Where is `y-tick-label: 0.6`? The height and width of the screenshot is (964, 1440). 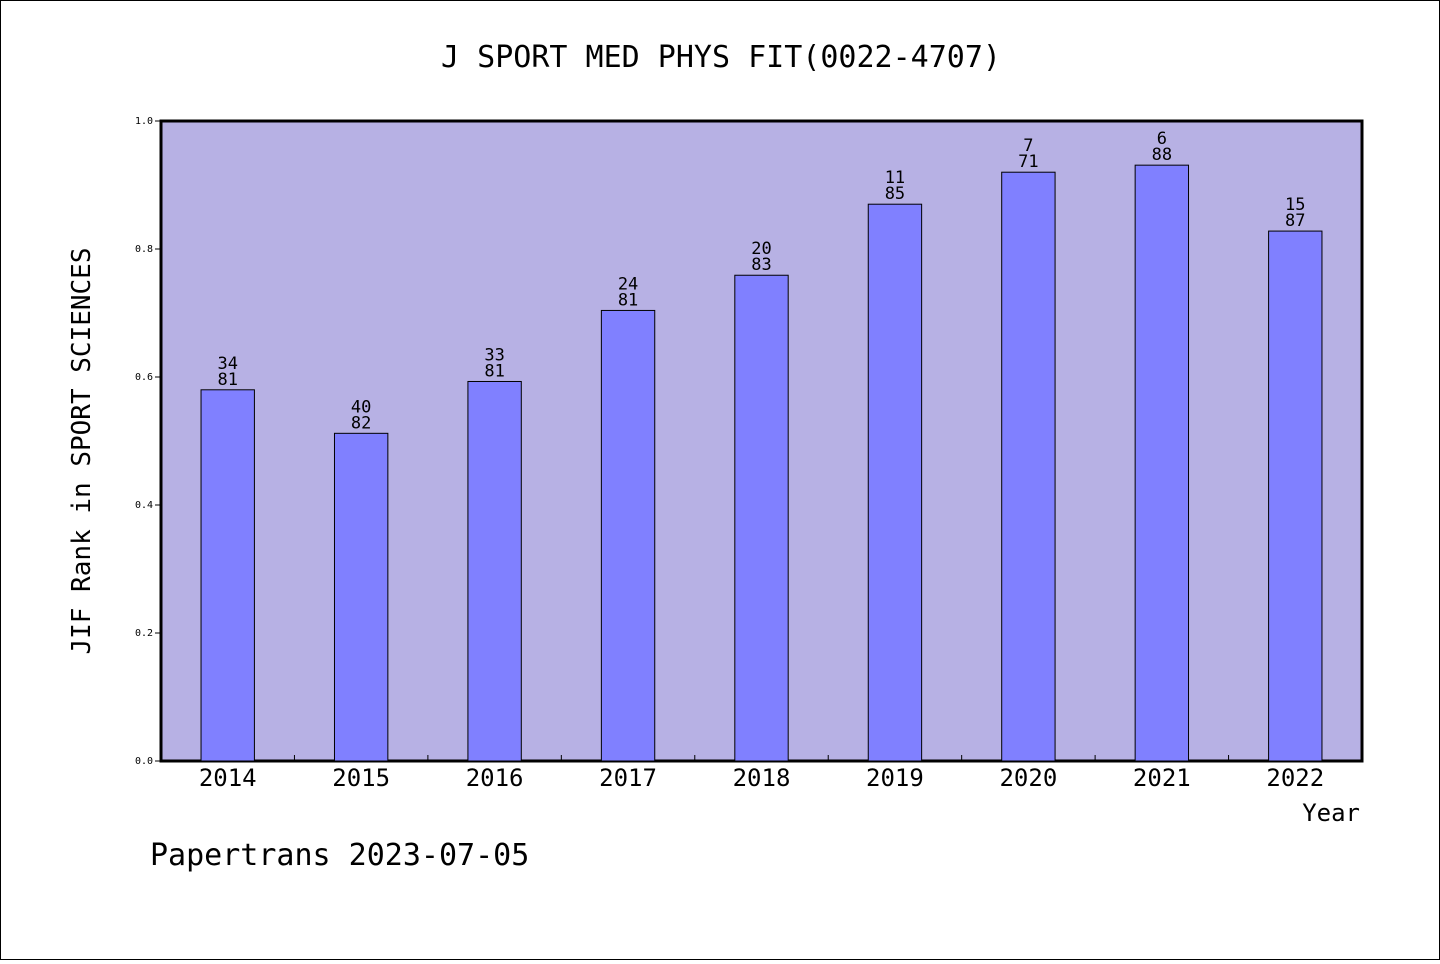 y-tick-label: 0.6 is located at coordinates (144, 377).